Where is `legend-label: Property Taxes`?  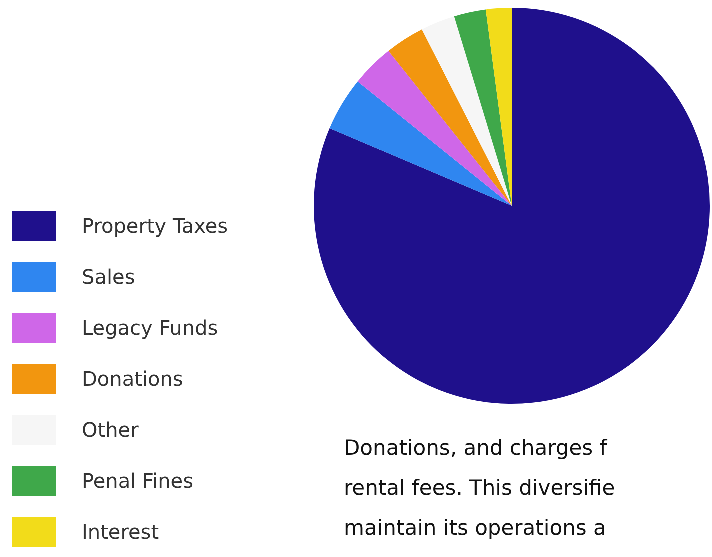
legend-label: Property Taxes is located at coordinates (155, 226).